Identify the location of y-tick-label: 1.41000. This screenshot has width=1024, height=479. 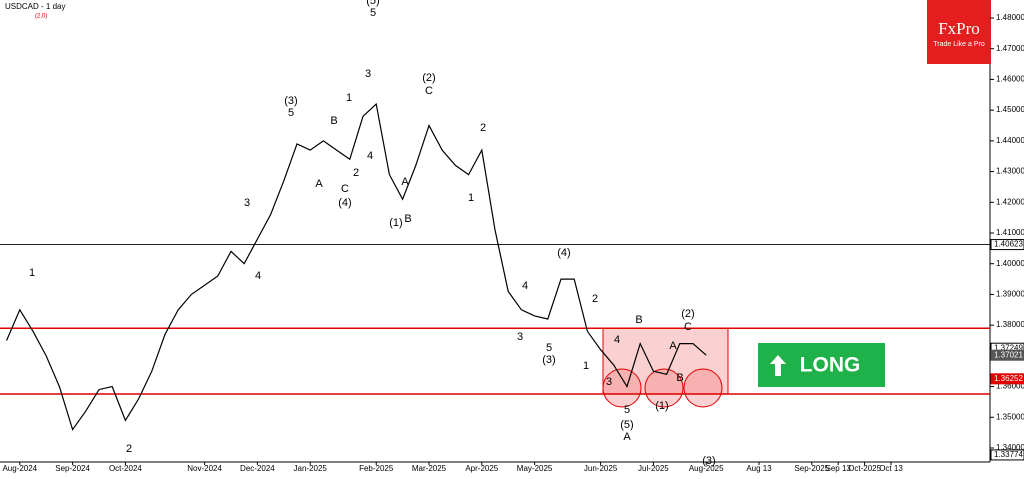
(1010, 232).